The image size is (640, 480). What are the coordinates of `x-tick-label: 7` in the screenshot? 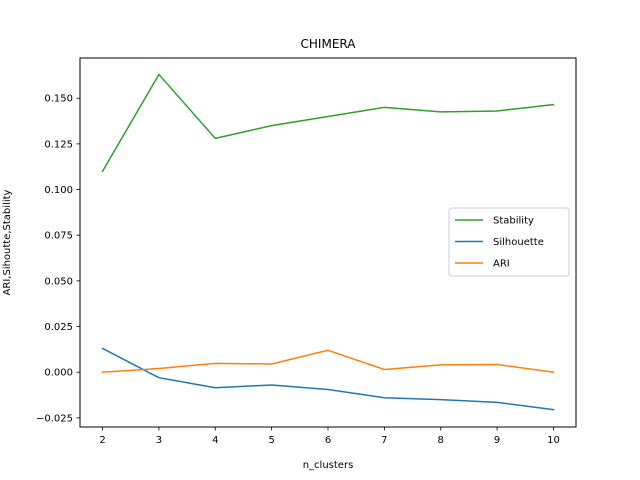 It's located at (384, 440).